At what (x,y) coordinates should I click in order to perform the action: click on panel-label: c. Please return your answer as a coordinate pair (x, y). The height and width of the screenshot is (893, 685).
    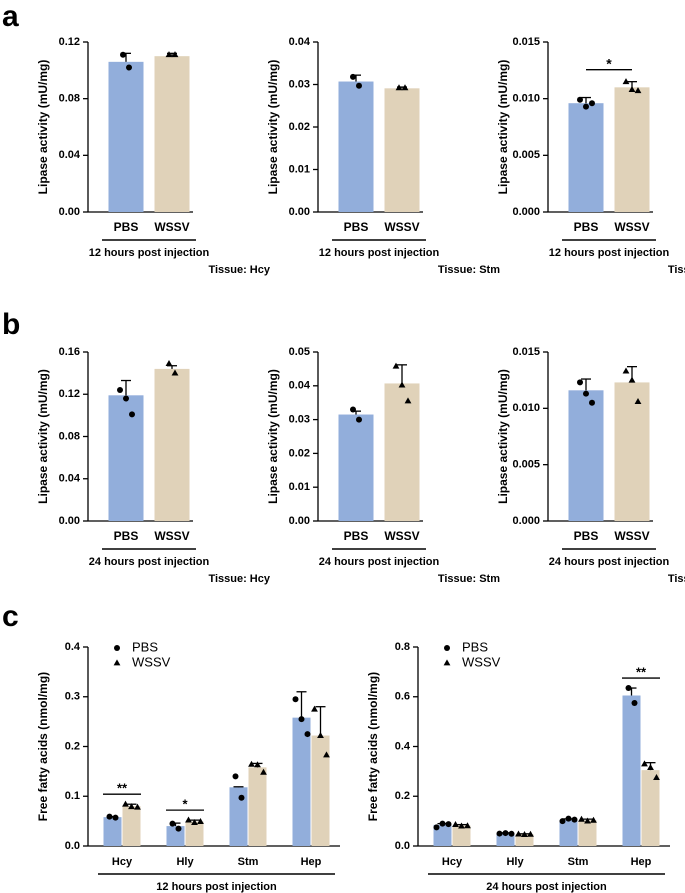
    Looking at the image, I should click on (10, 616).